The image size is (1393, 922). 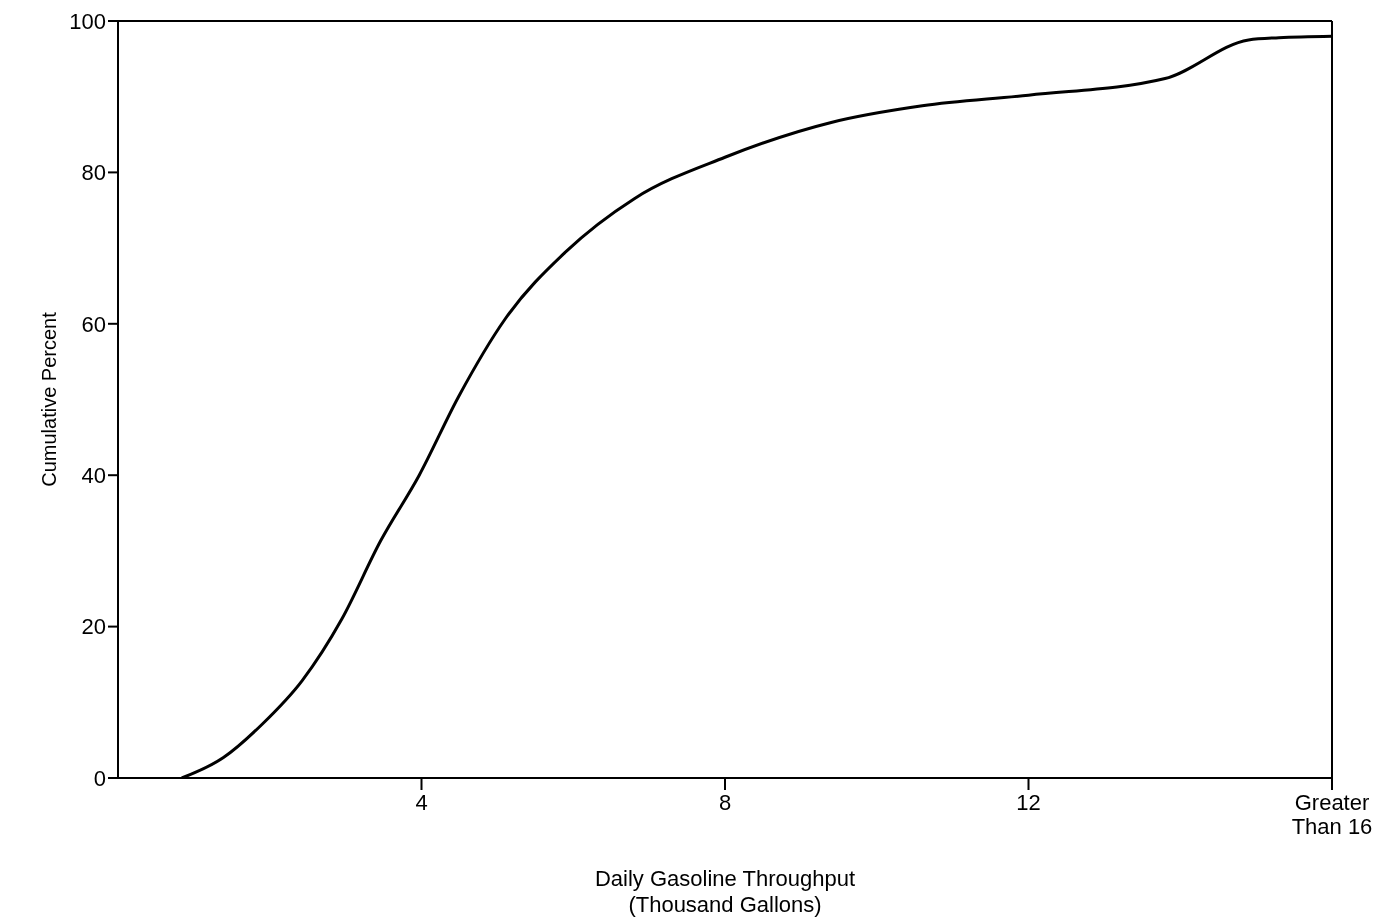 What do you see at coordinates (93, 627) in the screenshot?
I see `y-tick-label: 20` at bounding box center [93, 627].